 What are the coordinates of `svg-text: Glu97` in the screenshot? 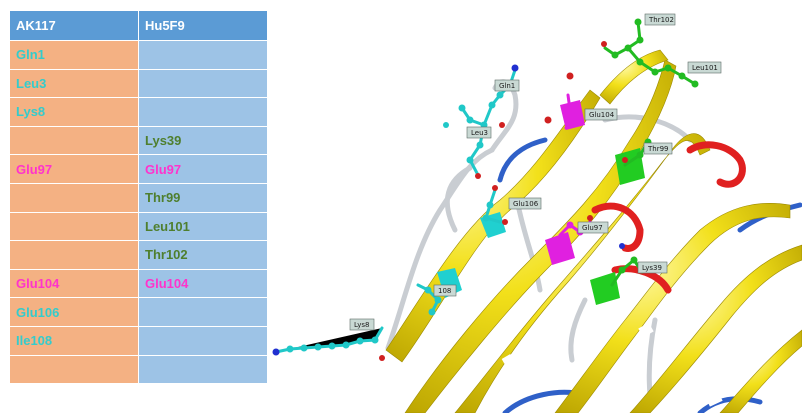 It's located at (592, 228).